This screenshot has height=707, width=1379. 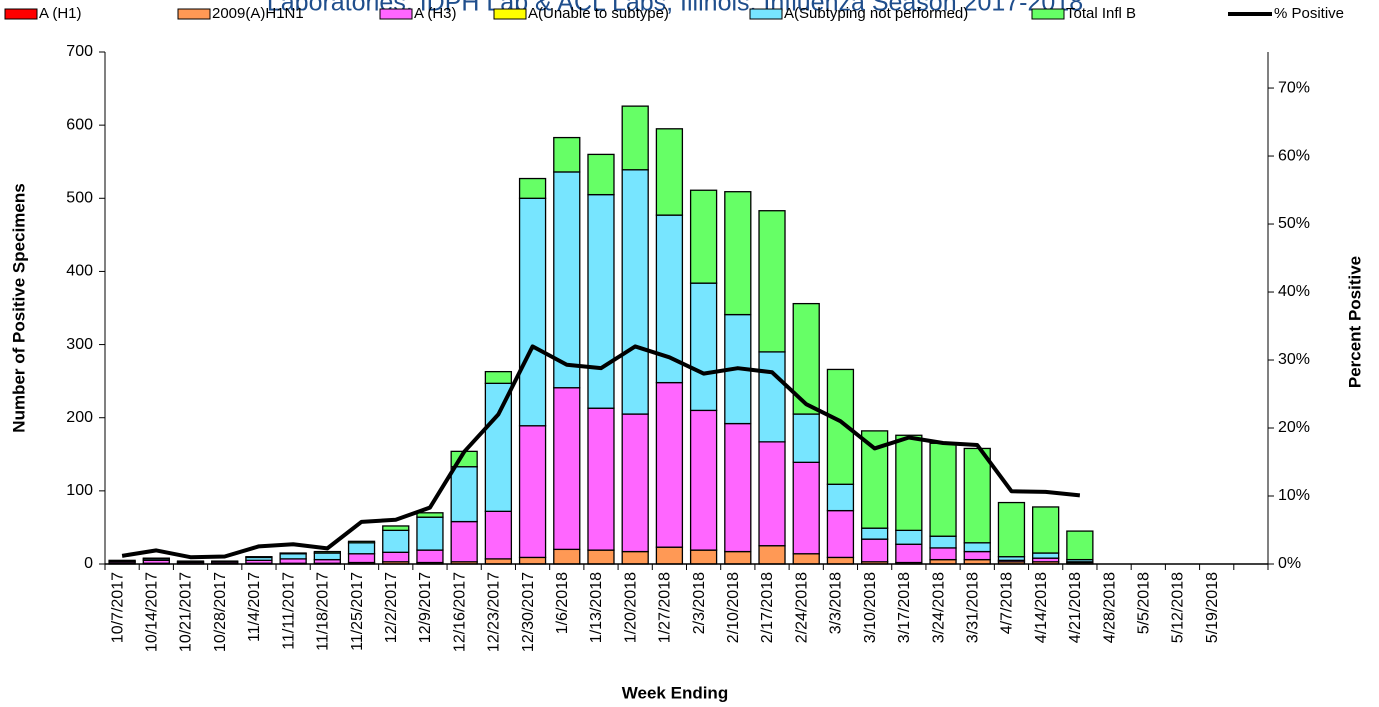 What do you see at coordinates (60, 13) in the screenshot?
I see `legend-label: A (H1)` at bounding box center [60, 13].